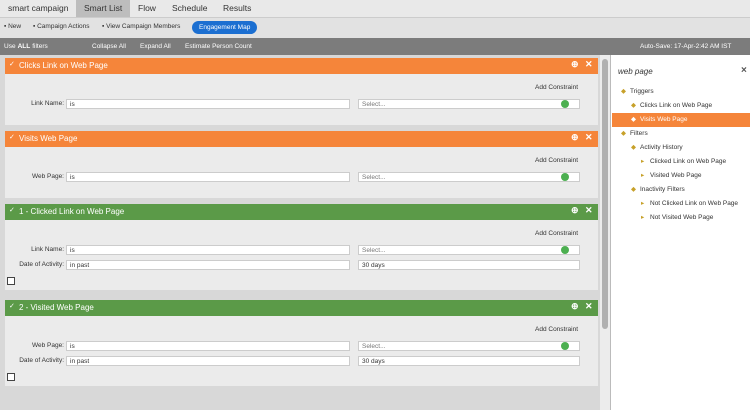 The image size is (750, 410). I want to click on autosave: Auto-Save: 17-Apr-2:42 AM IST, so click(686, 46).